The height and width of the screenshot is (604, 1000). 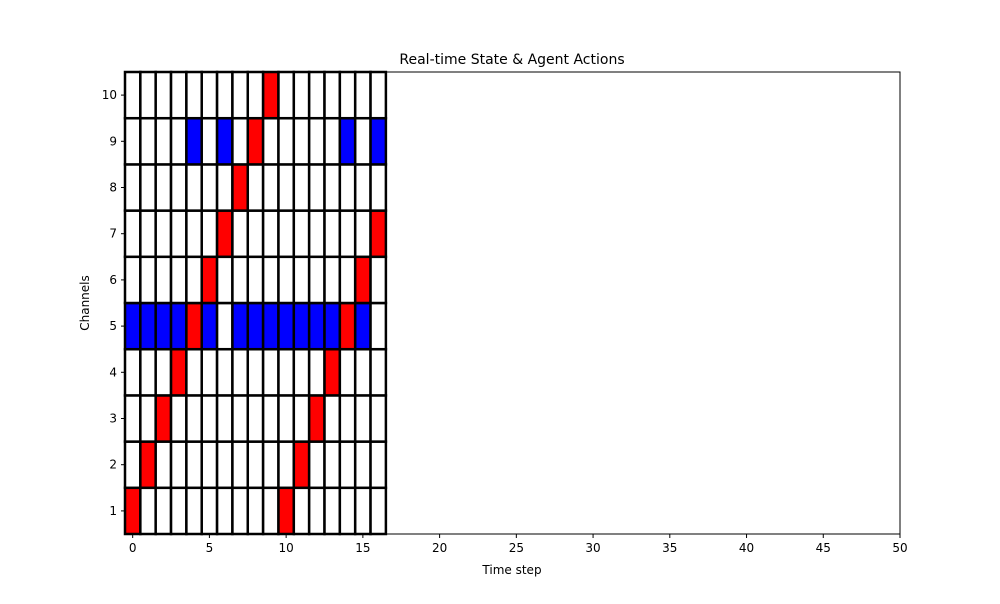 What do you see at coordinates (113, 188) in the screenshot?
I see `y-tick-label-8: 8` at bounding box center [113, 188].